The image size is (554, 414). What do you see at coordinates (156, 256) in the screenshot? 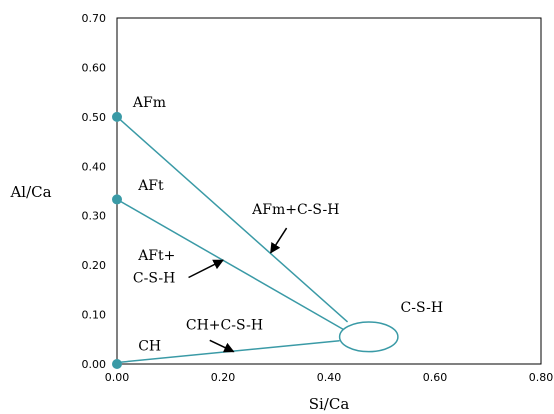
I see `annotation-label: AFt+` at bounding box center [156, 256].